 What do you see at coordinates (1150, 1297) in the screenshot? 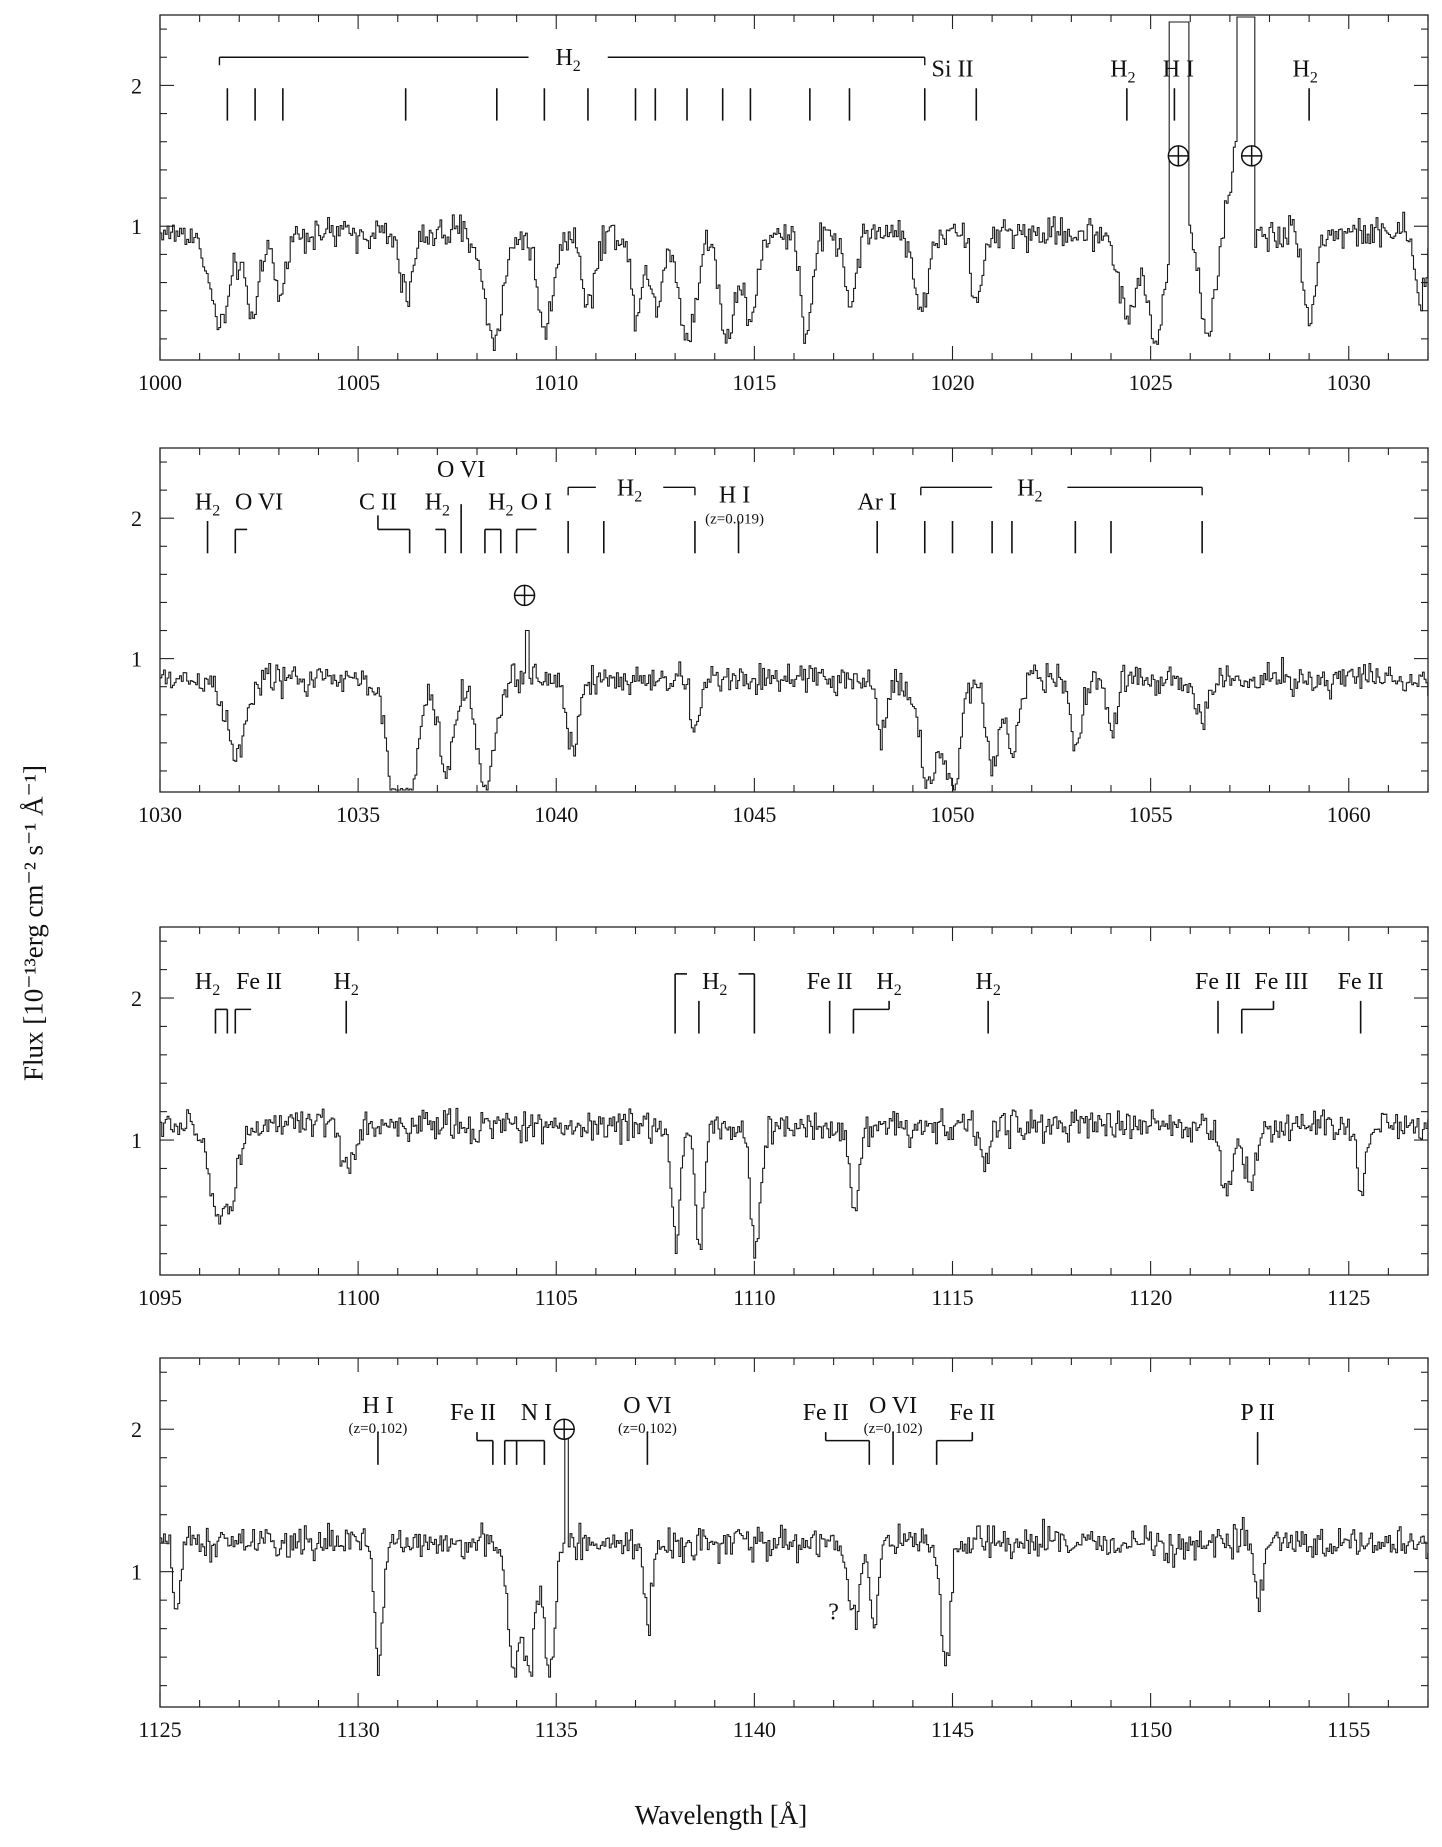
I see `x-tick-label: 1120` at bounding box center [1150, 1297].